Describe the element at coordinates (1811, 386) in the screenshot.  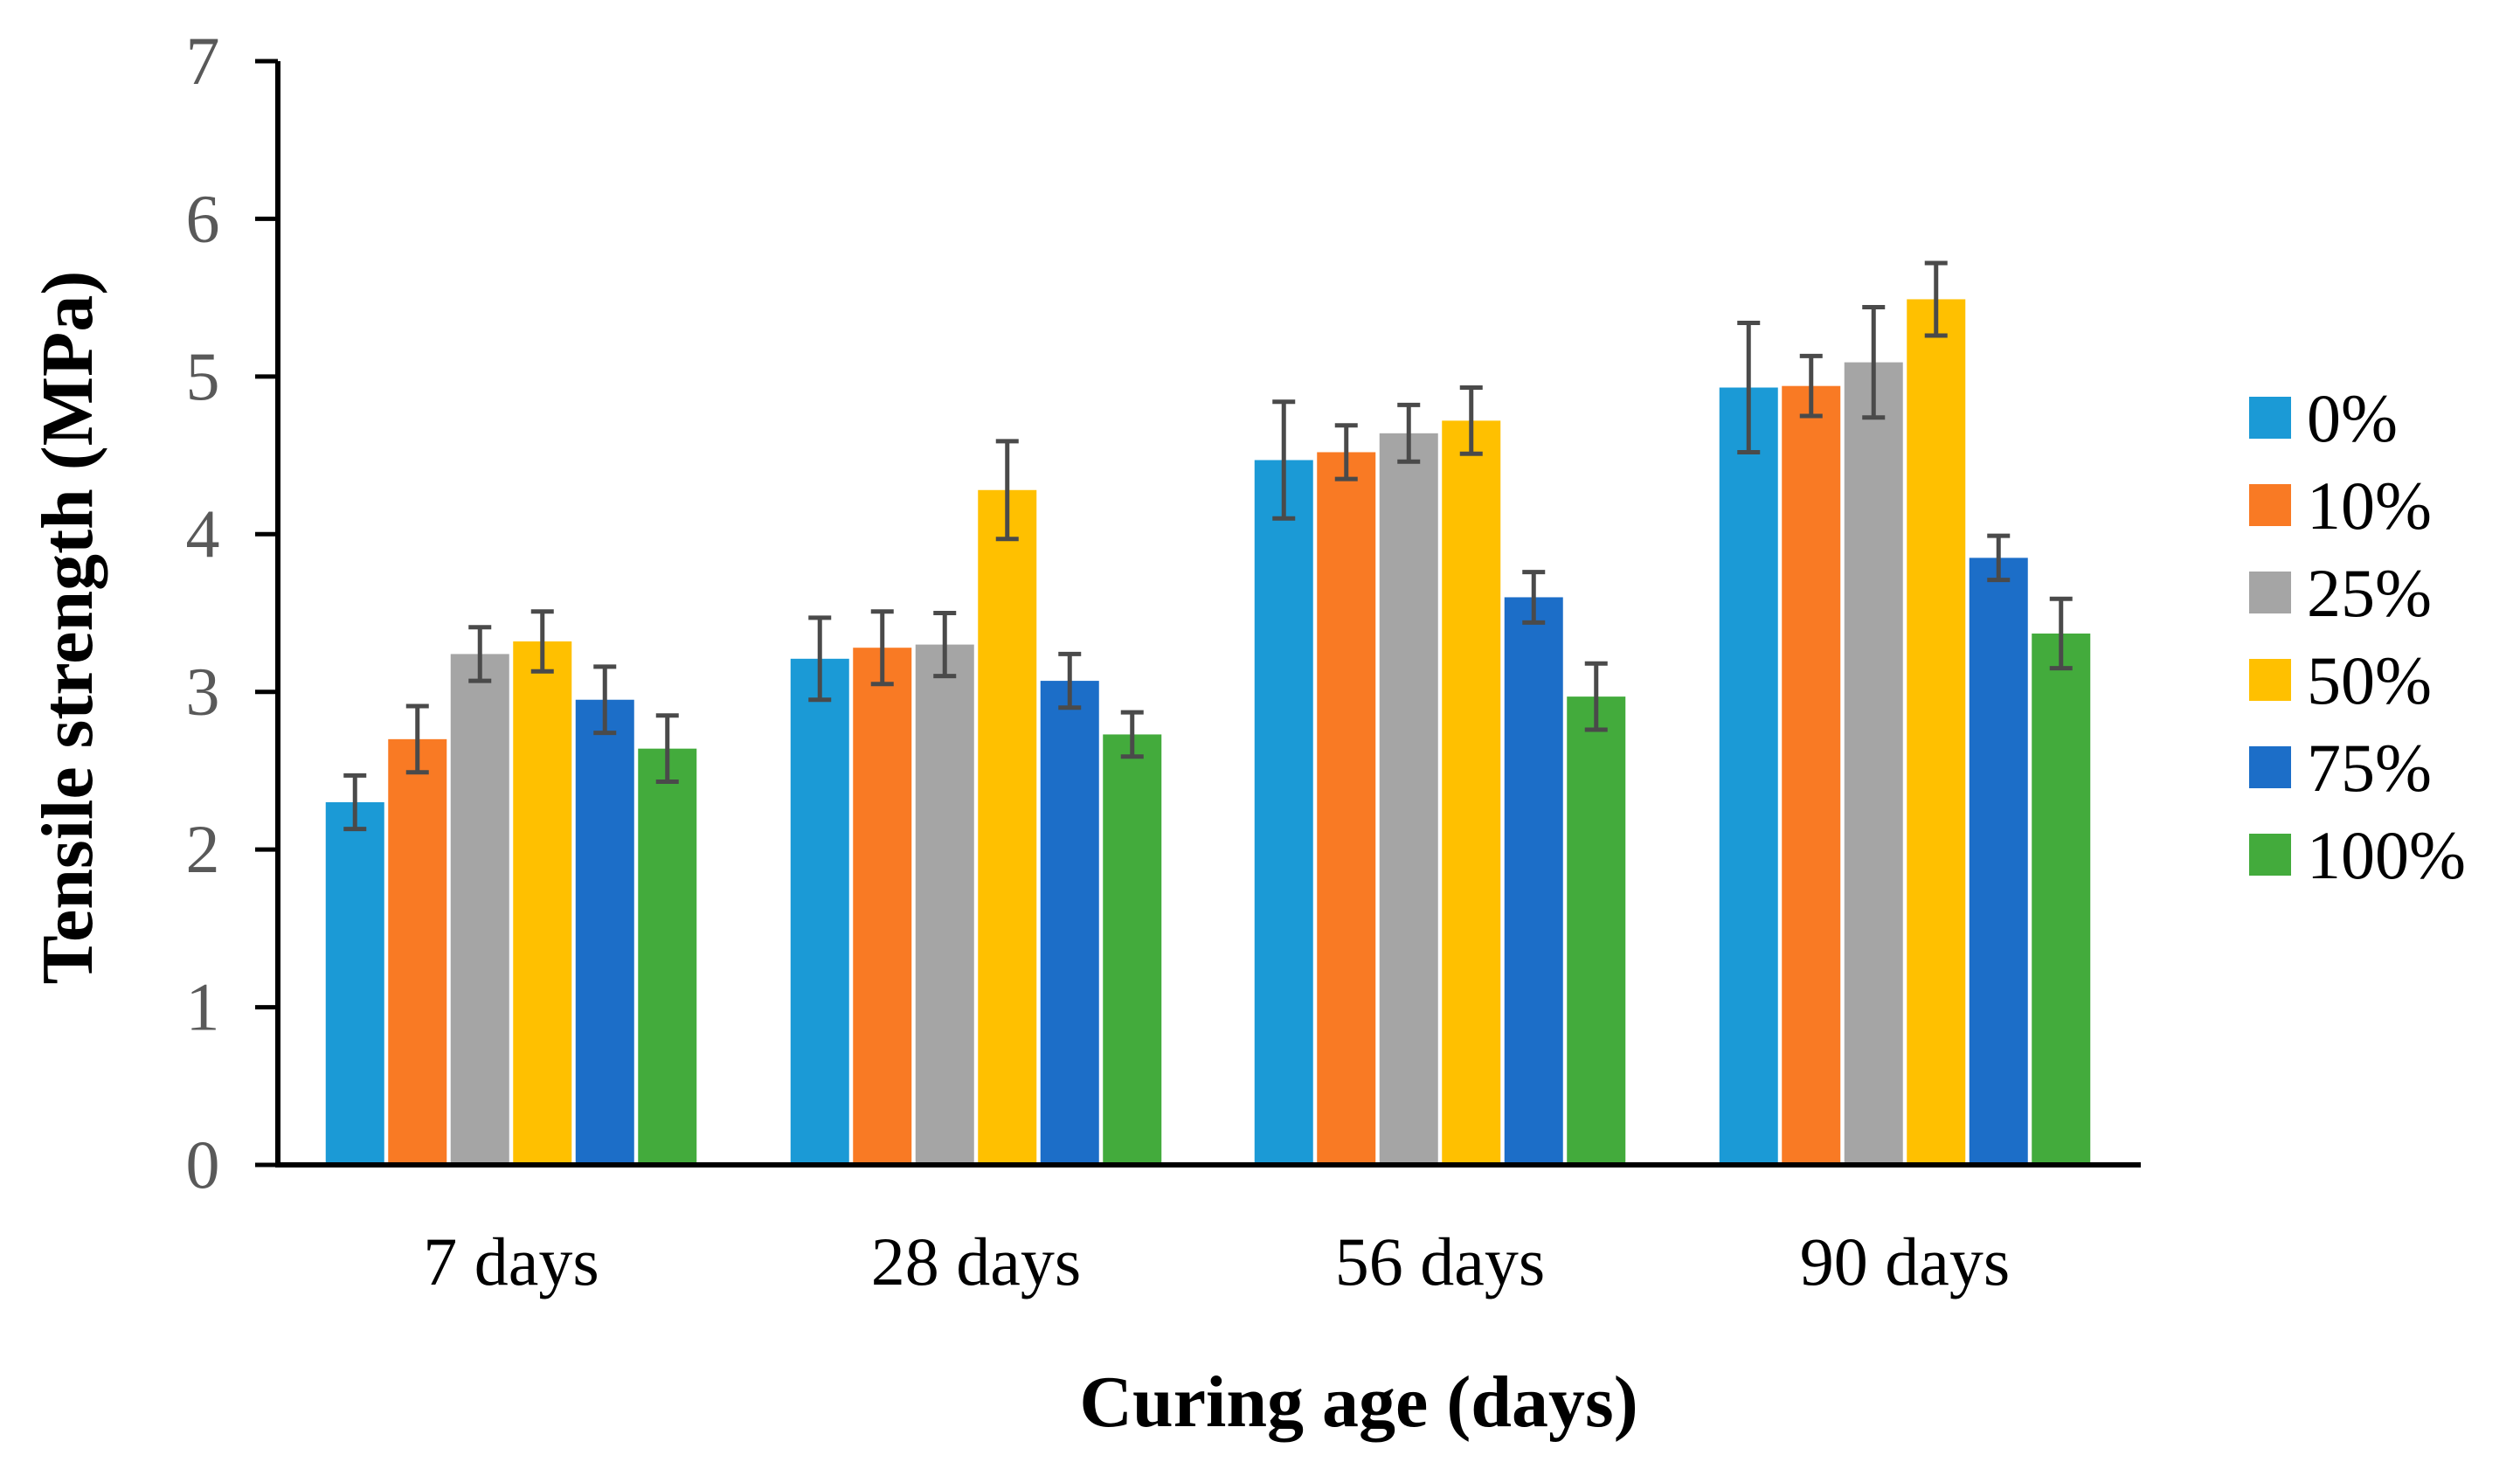
I see `error-bar-10pct-90-days` at that location.